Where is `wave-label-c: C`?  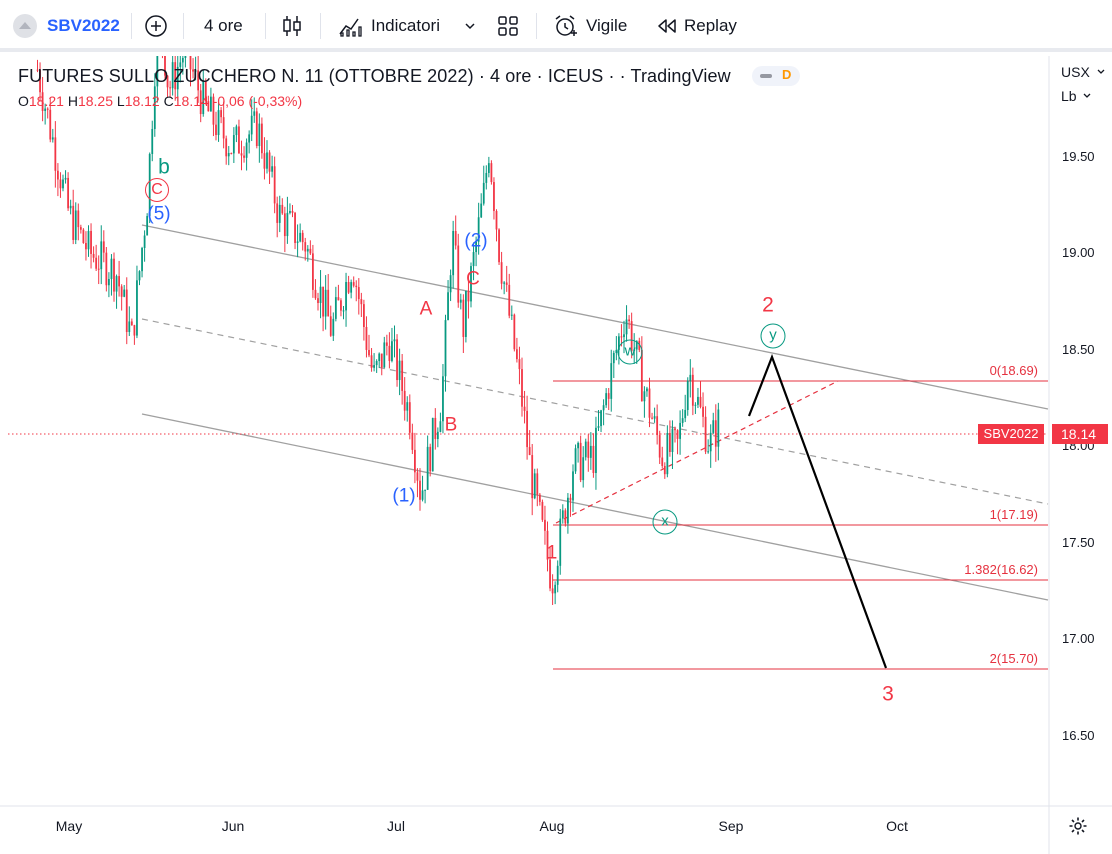
wave-label-c: C is located at coordinates (473, 279).